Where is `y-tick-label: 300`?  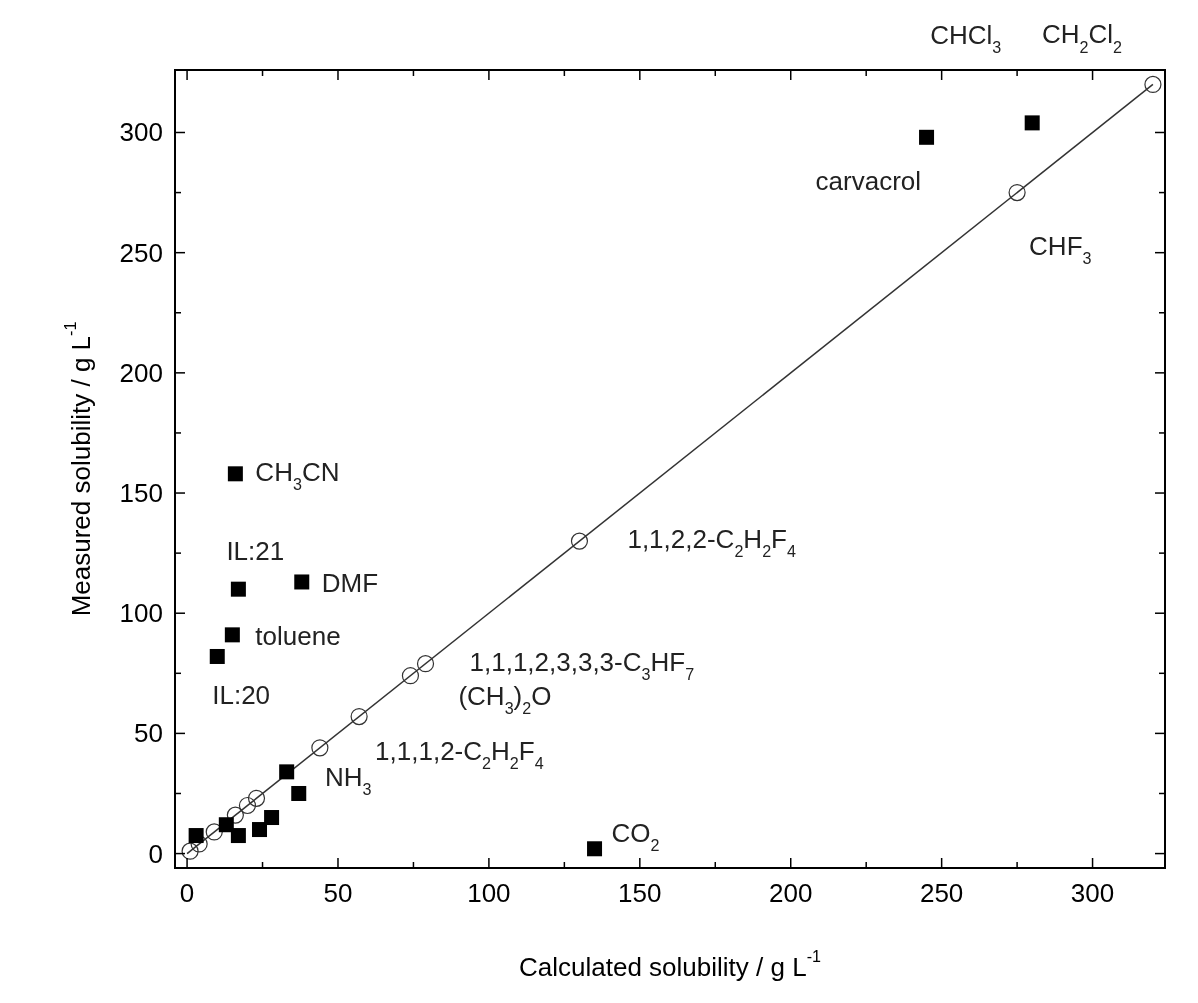 y-tick-label: 300 is located at coordinates (141, 132).